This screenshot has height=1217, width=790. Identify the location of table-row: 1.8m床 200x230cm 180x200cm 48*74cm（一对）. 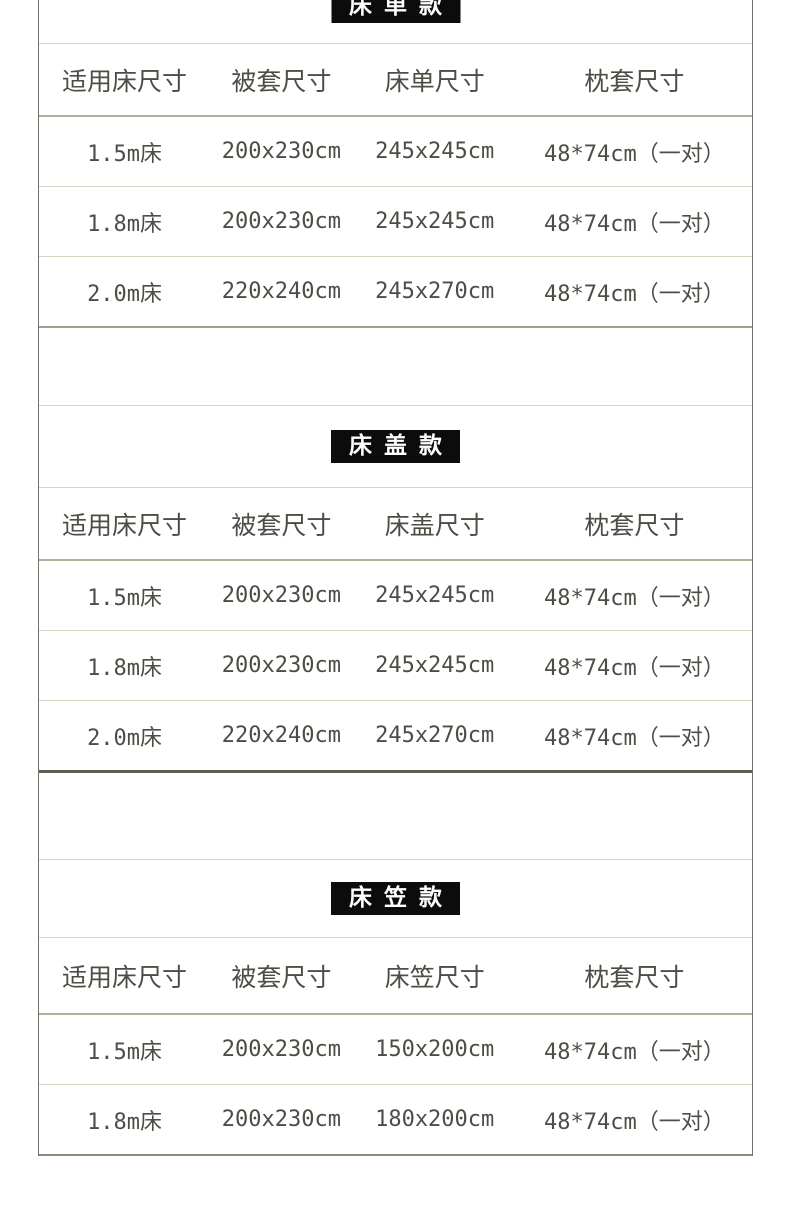
(395, 1120).